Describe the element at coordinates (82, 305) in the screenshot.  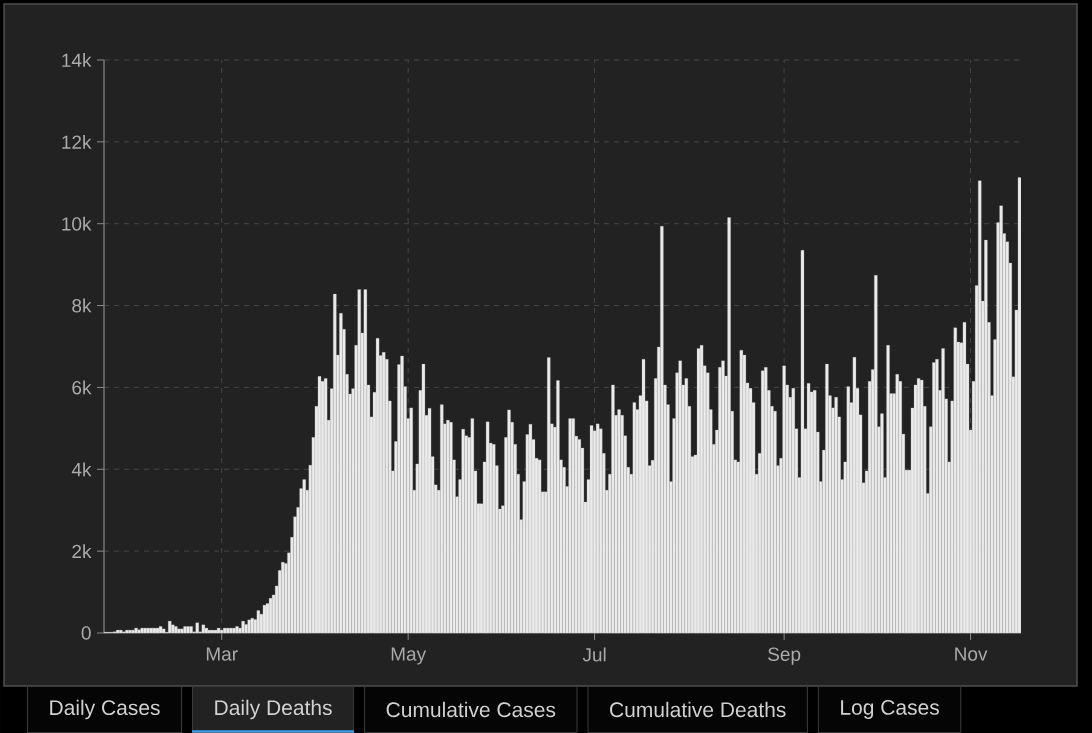
I see `y-tick-label: 8k` at that location.